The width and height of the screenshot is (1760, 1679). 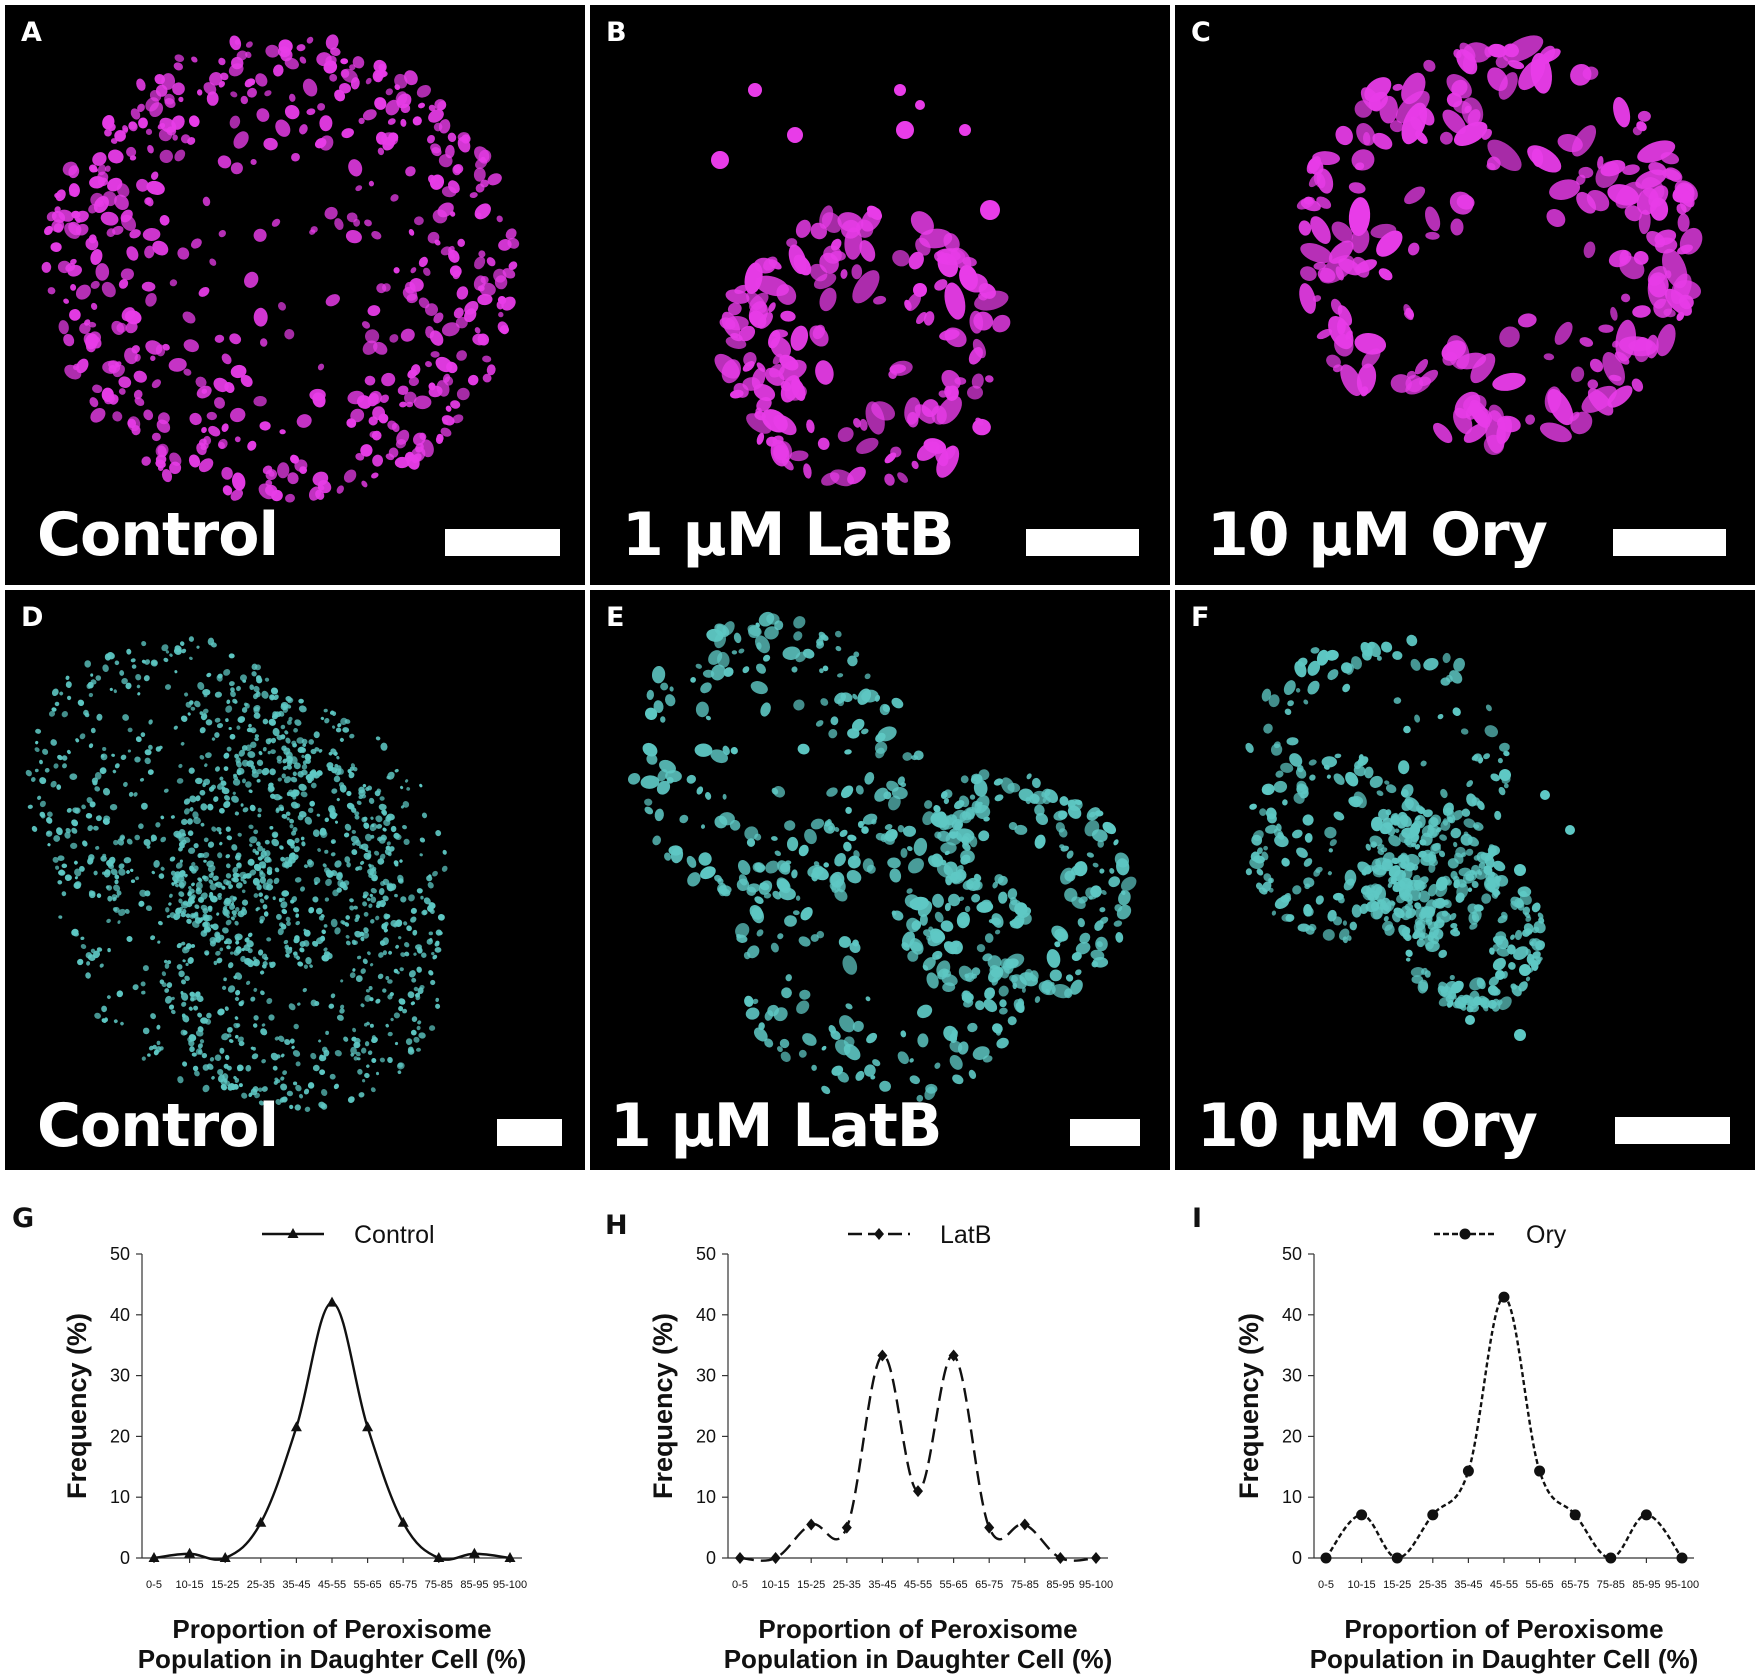 I want to click on panel-c-label: 10 µM Ory, so click(x=1377, y=535).